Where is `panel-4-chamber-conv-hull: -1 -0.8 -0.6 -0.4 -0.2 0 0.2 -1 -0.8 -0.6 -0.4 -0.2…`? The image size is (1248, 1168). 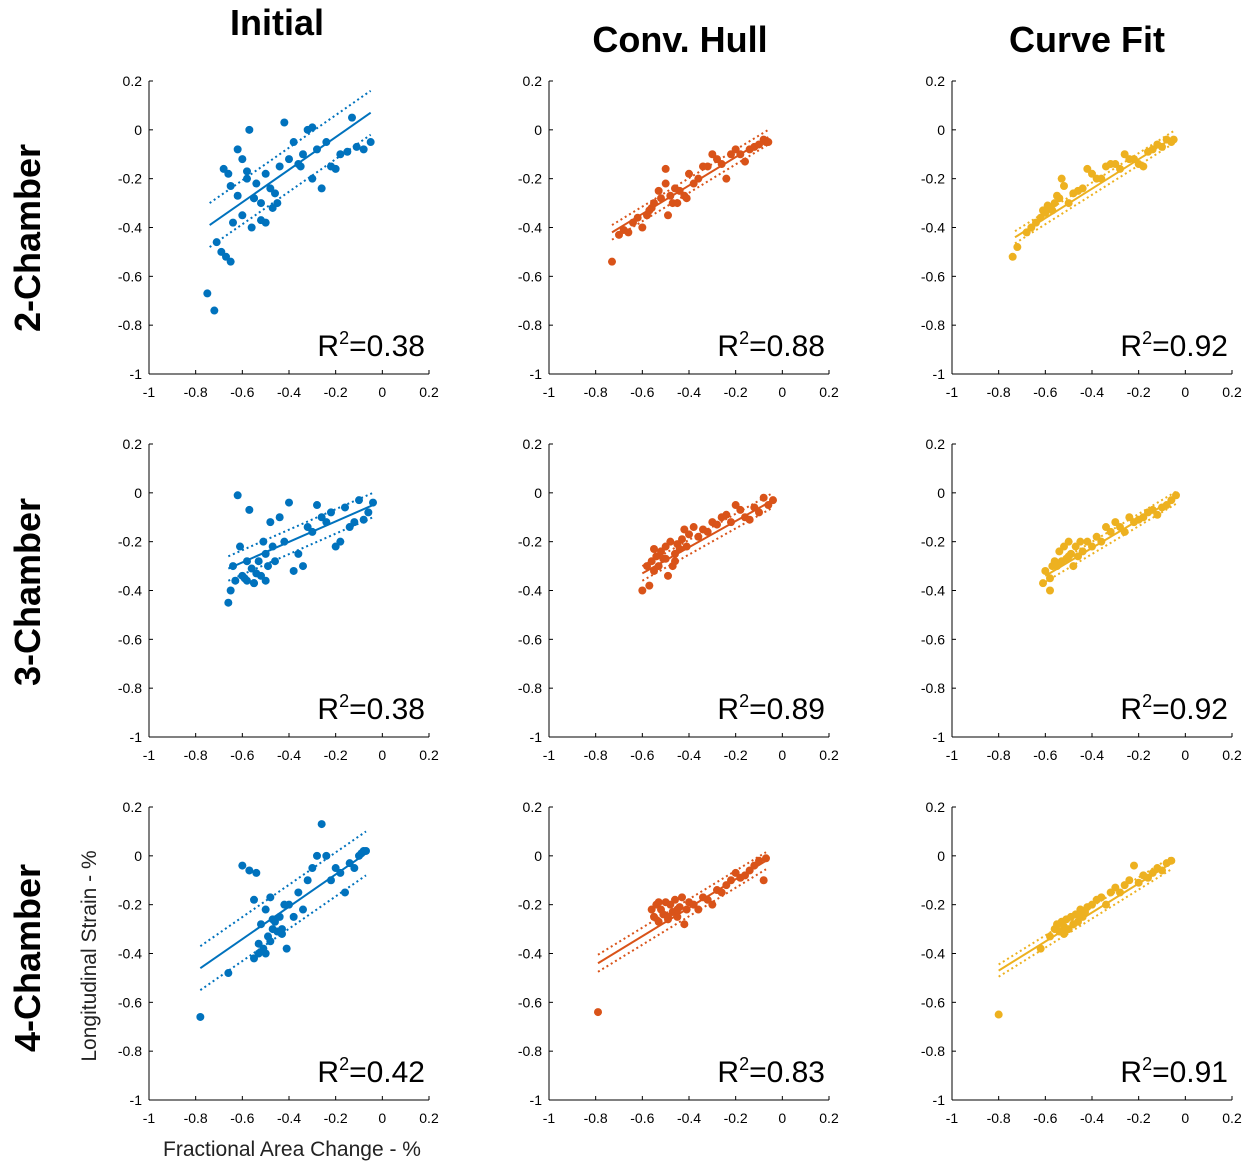
panel-4-chamber-conv-hull: -1 -0.8 -0.6 -0.4 -0.2 0 0.2 -1 -0.8 -0.6 -0.4 -0.2… is located at coordinates (678, 962).